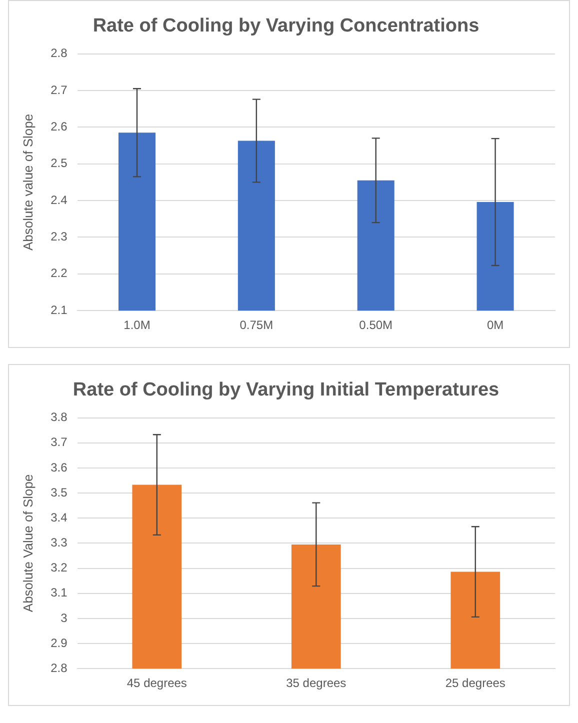 The width and height of the screenshot is (578, 723). What do you see at coordinates (286, 390) in the screenshot?
I see `chart-title: Rate of Cooling by Varying Initial Temperatures` at bounding box center [286, 390].